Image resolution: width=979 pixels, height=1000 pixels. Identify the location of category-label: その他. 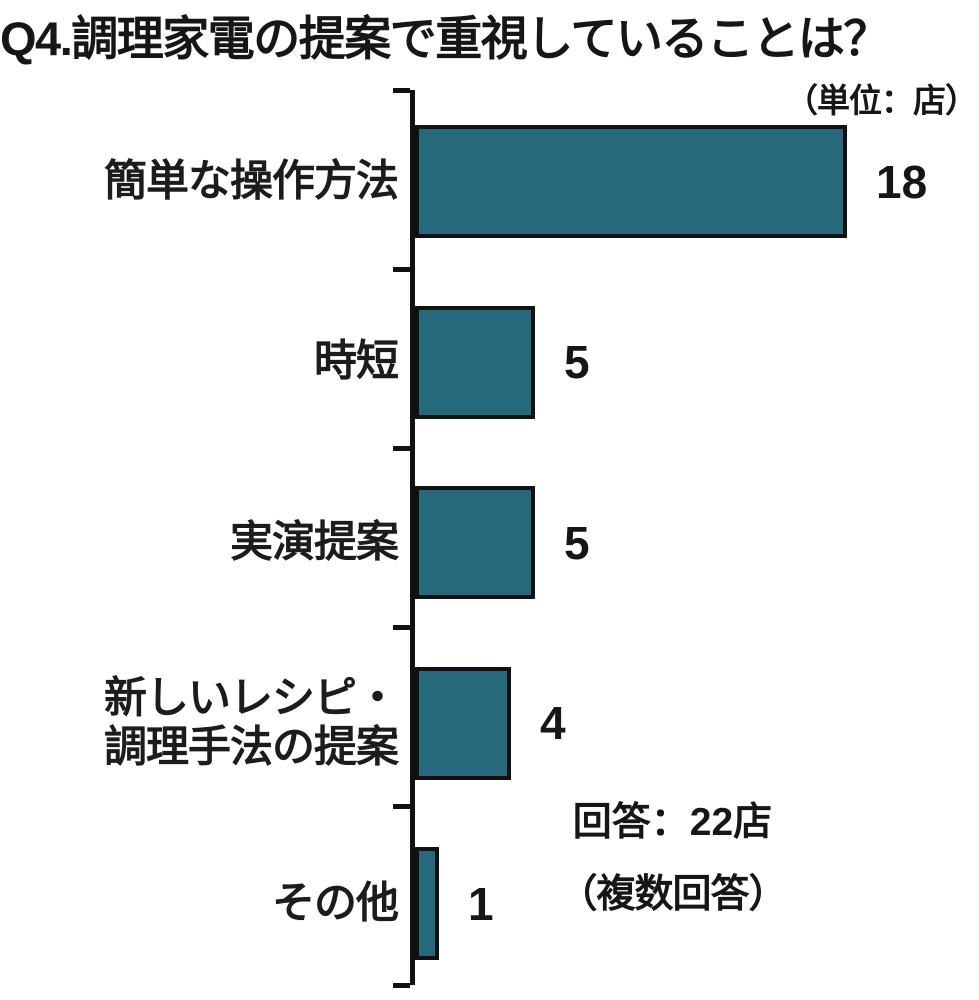
(335, 903).